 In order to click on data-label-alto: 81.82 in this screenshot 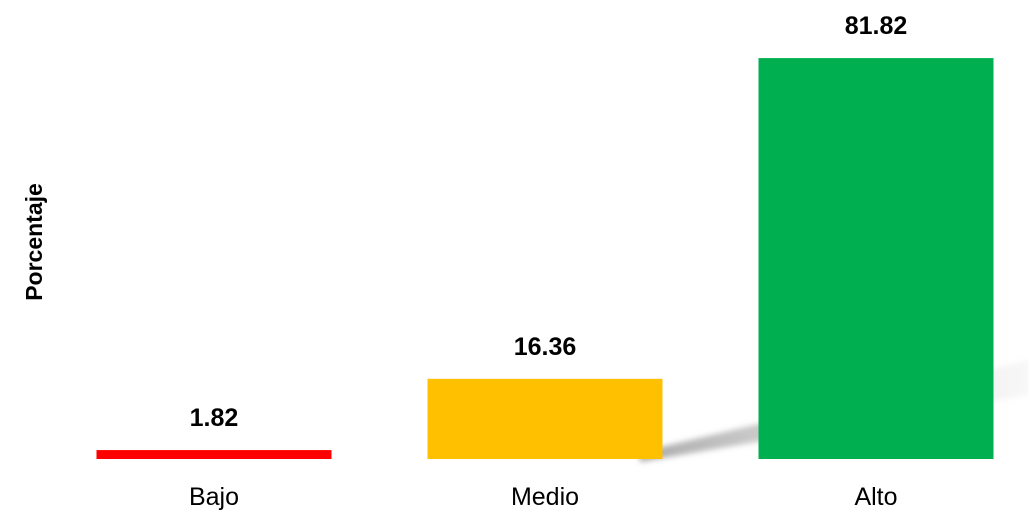, I will do `click(876, 26)`.